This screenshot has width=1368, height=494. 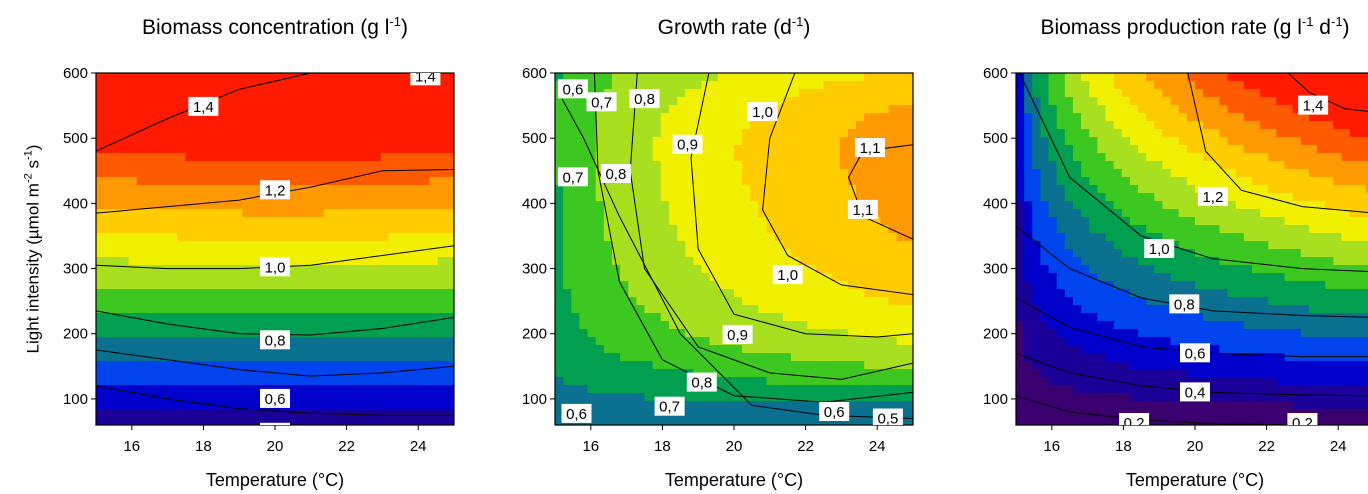 I want to click on panel-title-biomass-production-rate: Biomass production rate (g l-1 d-1), so click(x=1195, y=26).